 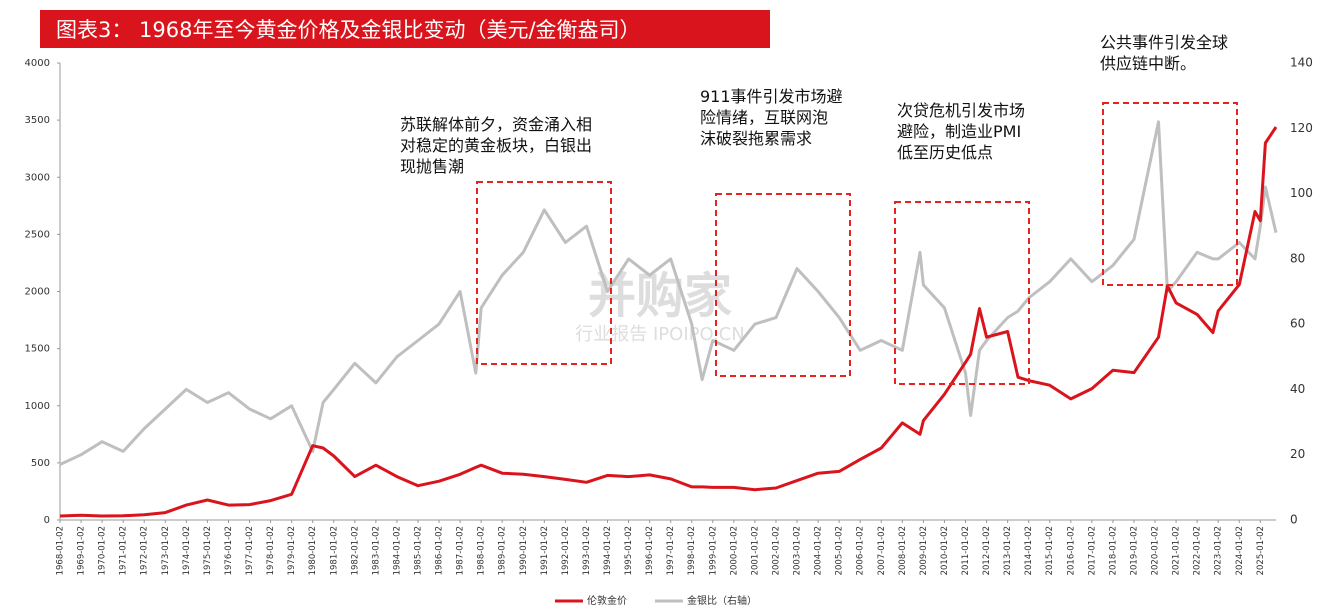 I want to click on y2-tick-label: 40, so click(x=1297, y=389).